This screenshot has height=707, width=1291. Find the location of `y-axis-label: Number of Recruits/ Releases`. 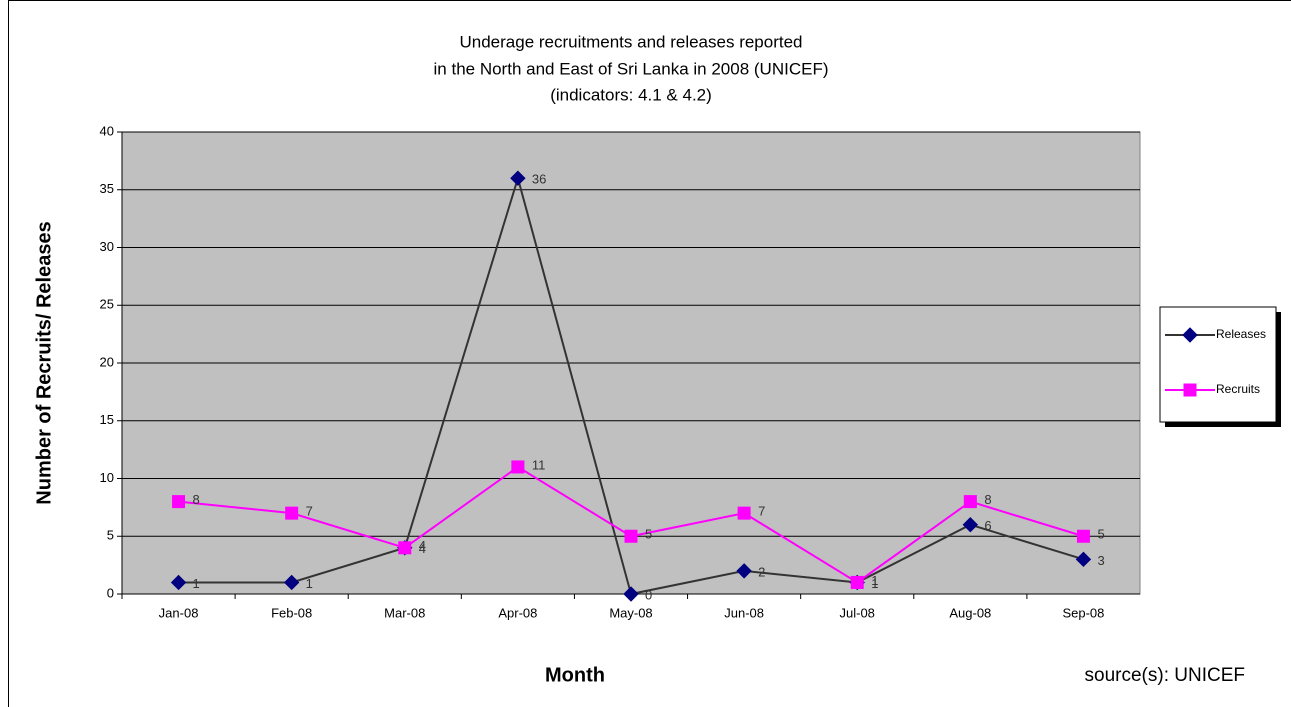

y-axis-label: Number of Recruits/ Releases is located at coordinates (44, 362).